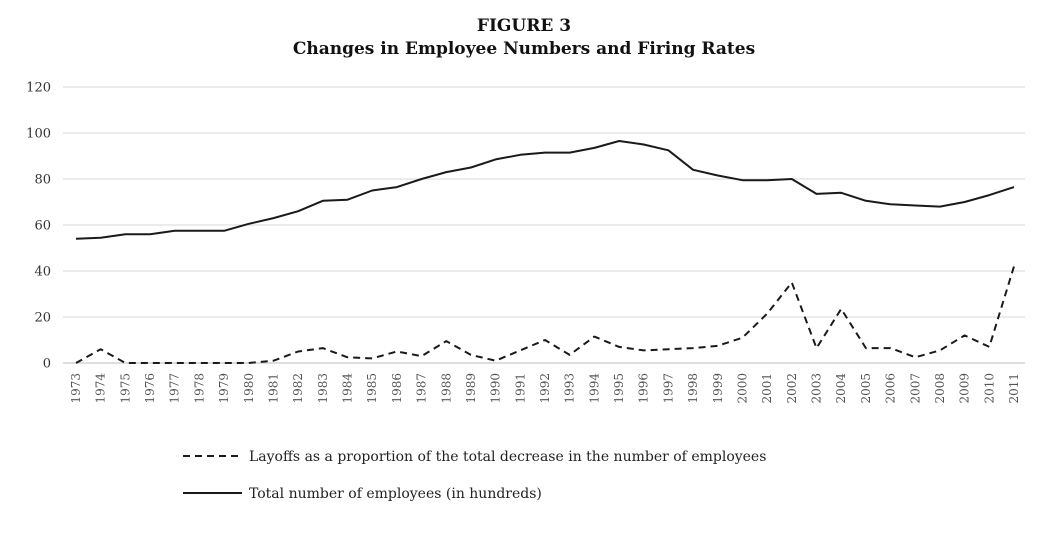 This screenshot has width=1059, height=552. Describe the element at coordinates (395, 494) in the screenshot. I see `legend-label: Total number of employees (in hundreds)` at that location.